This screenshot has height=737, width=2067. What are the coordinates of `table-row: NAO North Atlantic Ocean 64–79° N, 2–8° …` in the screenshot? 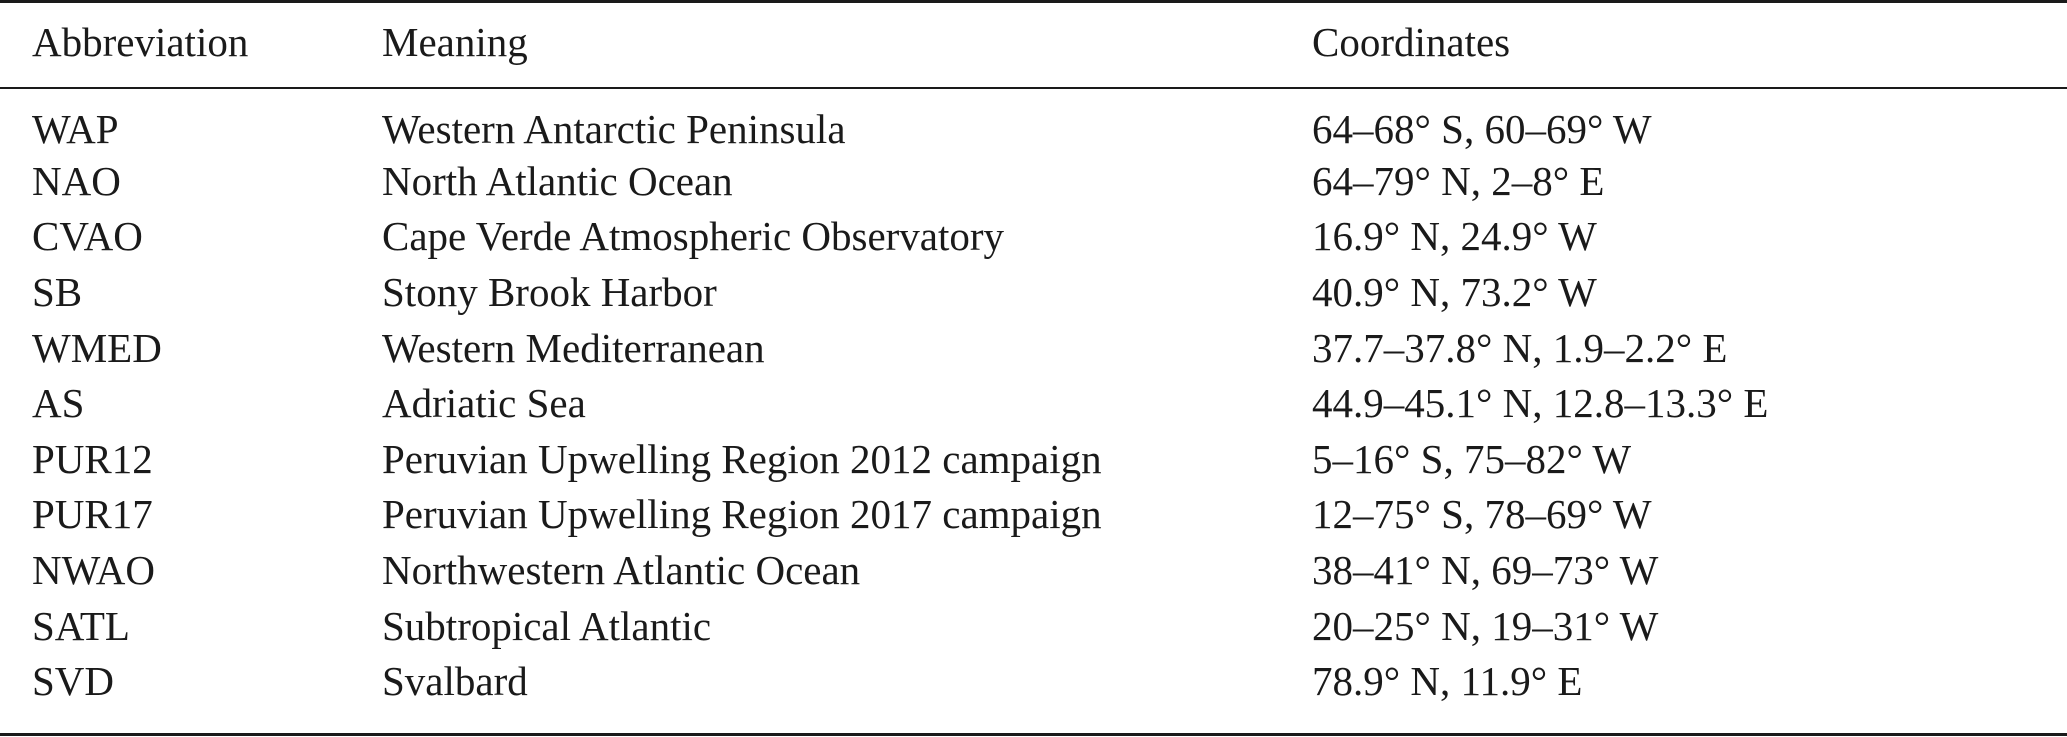 It's located at (1033, 181).